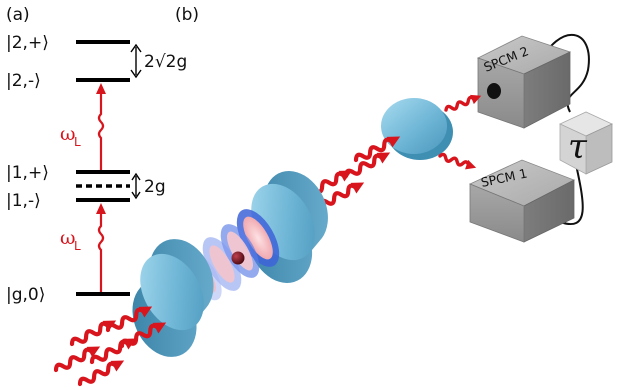 The image size is (621, 390). Describe the element at coordinates (77, 246) in the screenshot. I see `laser-freq-sub-lower: L` at that location.